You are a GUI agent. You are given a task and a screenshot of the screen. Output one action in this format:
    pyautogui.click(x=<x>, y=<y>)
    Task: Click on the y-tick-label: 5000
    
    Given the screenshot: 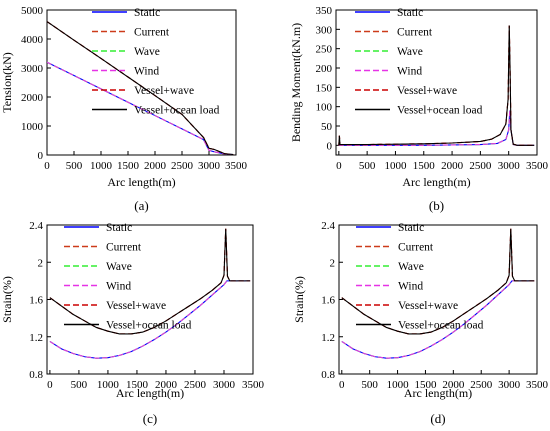 What is the action you would take?
    pyautogui.click(x=32, y=11)
    